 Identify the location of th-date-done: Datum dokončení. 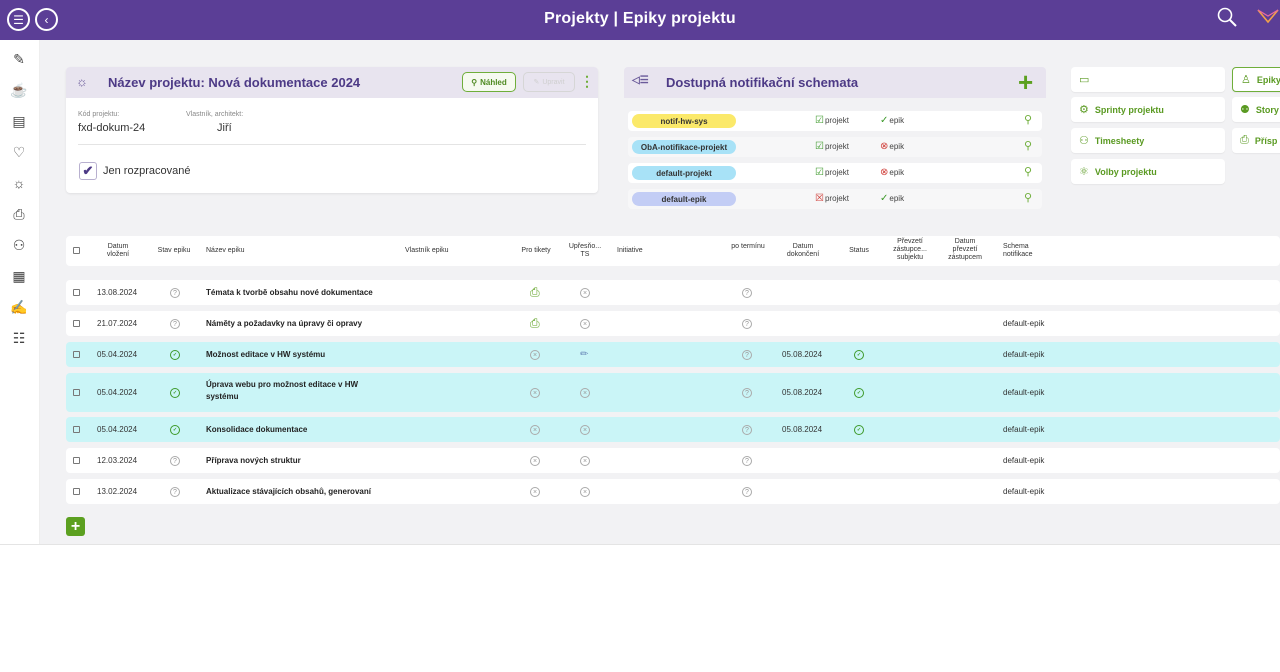
(803, 250).